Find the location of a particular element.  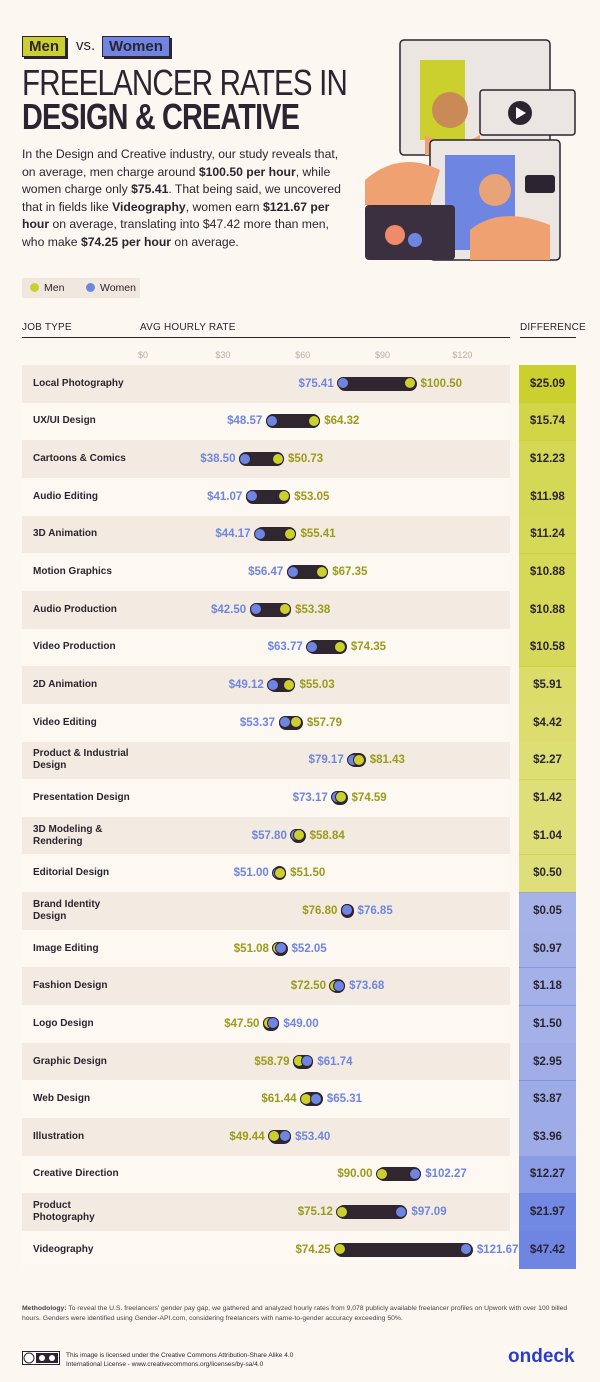

category-label: Videography is located at coordinates (63, 1249).